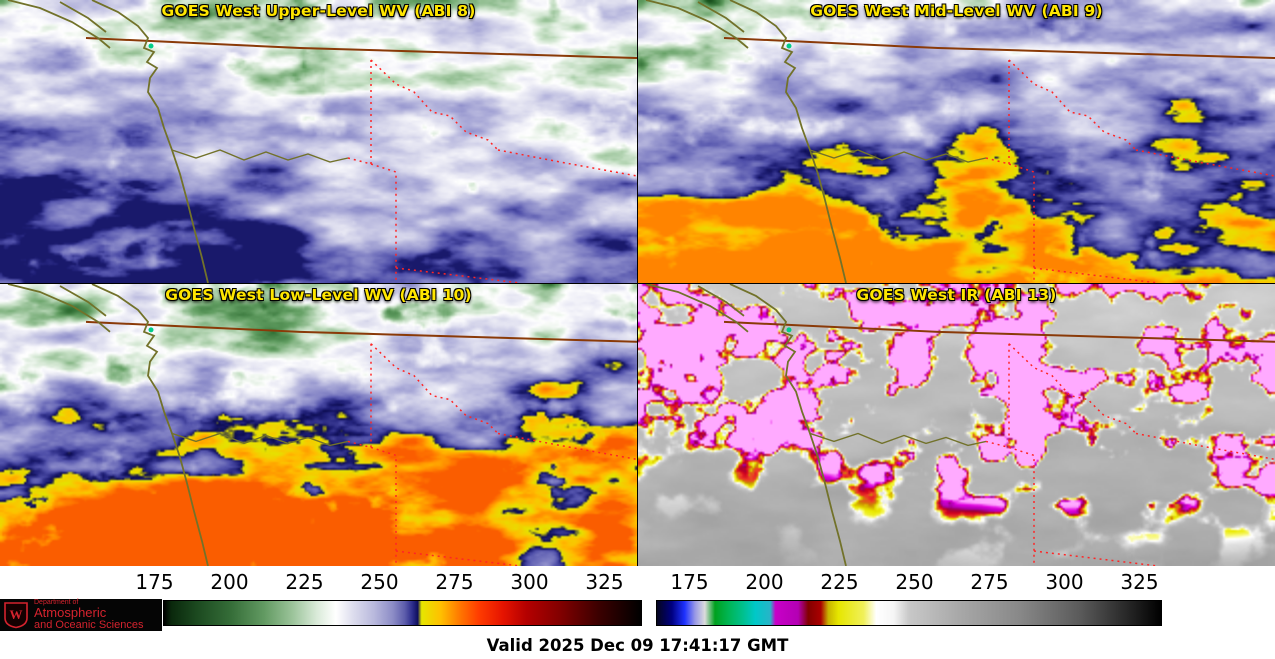  I want to click on uw-crest-icon: W, so click(16, 615).